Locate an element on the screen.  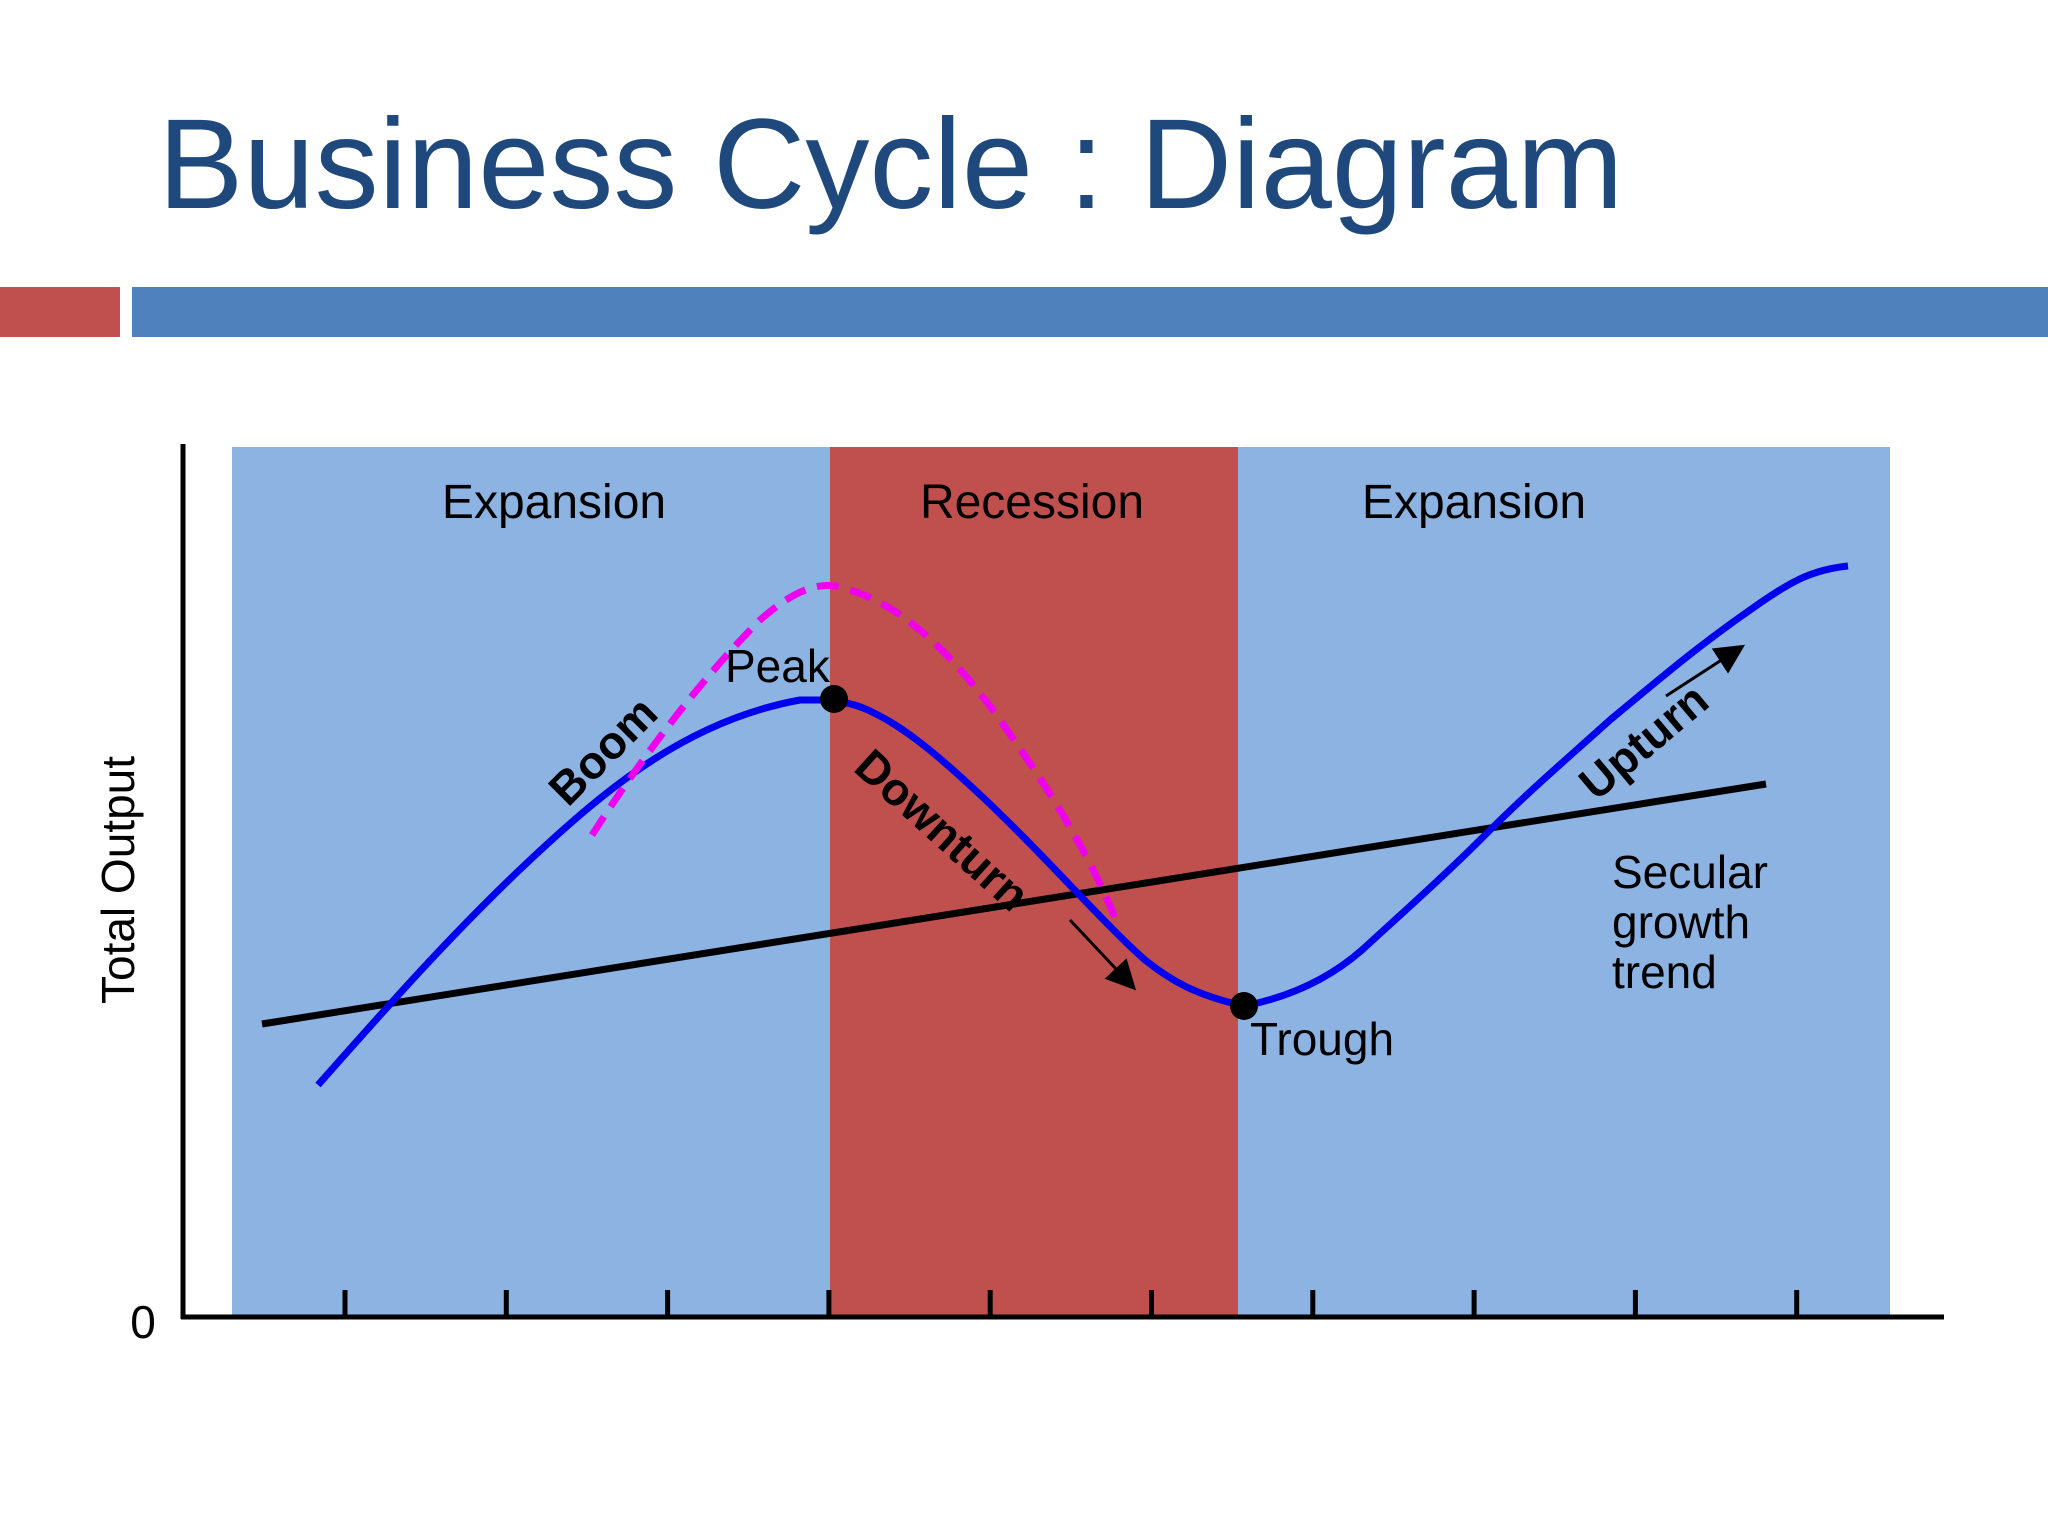
trend-label-line-1: Secular is located at coordinates (1690, 872).